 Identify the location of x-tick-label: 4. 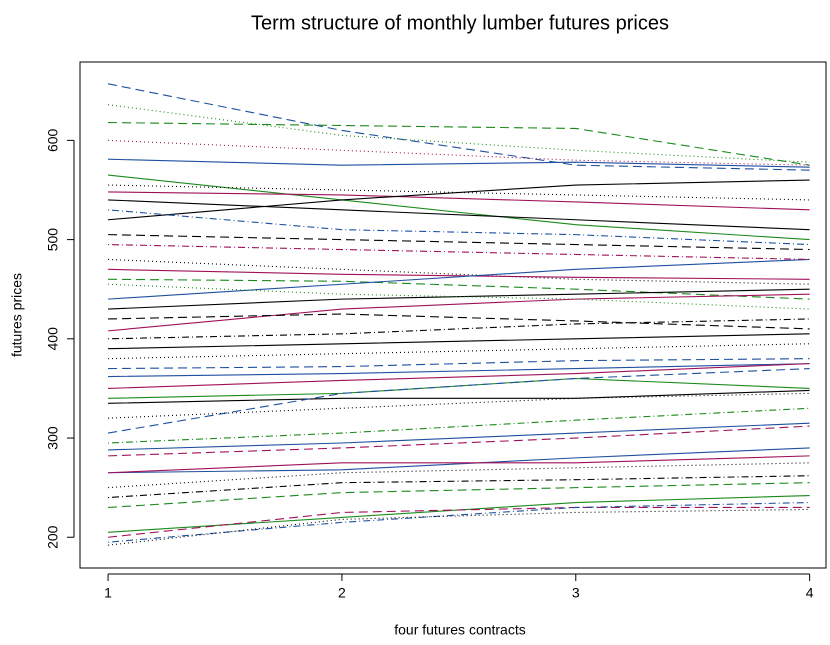
(810, 593).